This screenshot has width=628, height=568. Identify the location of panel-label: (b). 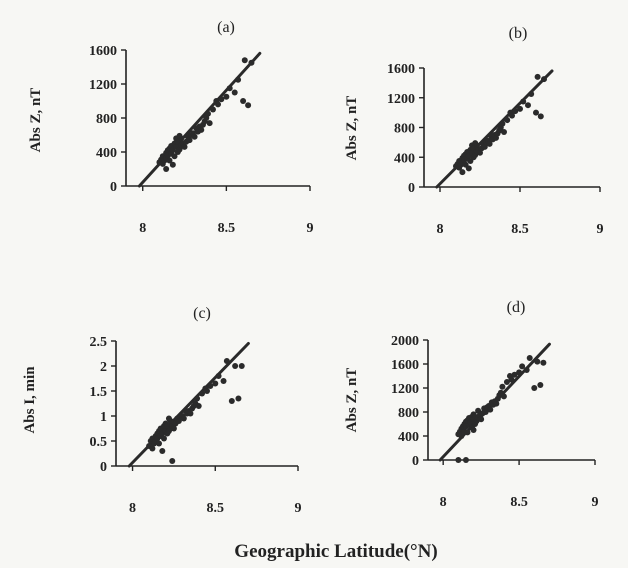
(518, 33).